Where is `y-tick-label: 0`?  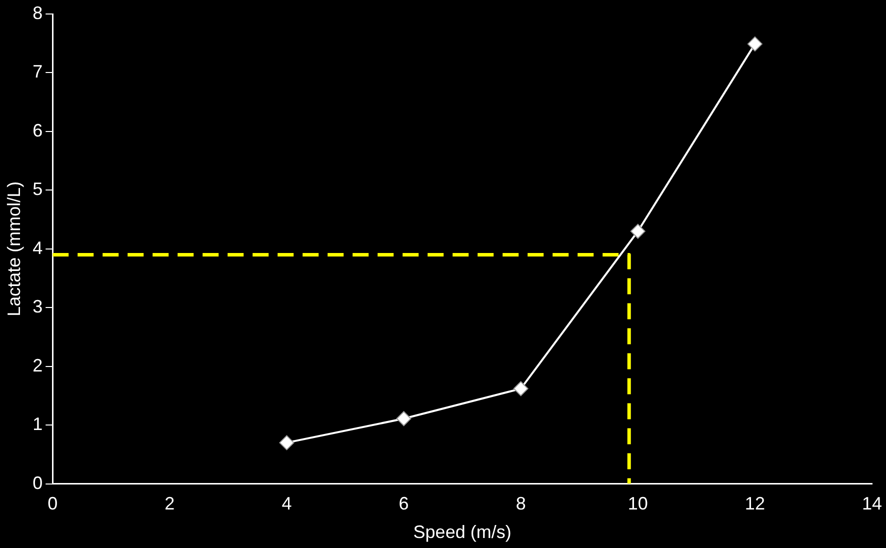 y-tick-label: 0 is located at coordinates (37, 482).